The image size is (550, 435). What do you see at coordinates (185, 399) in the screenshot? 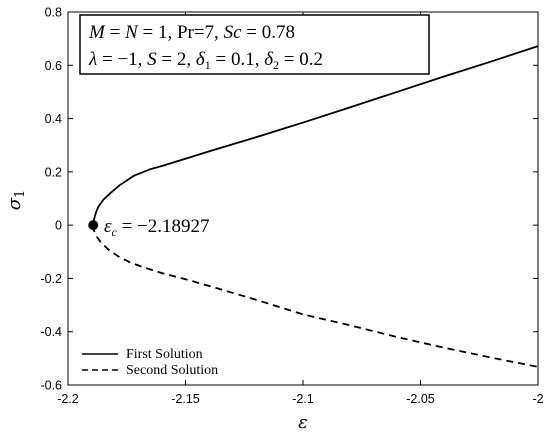
I see `x-tick-label: -2.15` at bounding box center [185, 399].